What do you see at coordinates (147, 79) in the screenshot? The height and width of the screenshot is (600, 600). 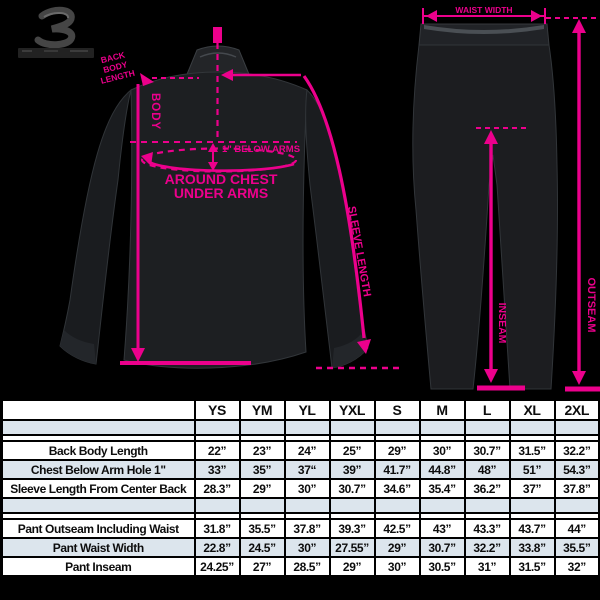 I see `neck-point-arrowhead` at bounding box center [147, 79].